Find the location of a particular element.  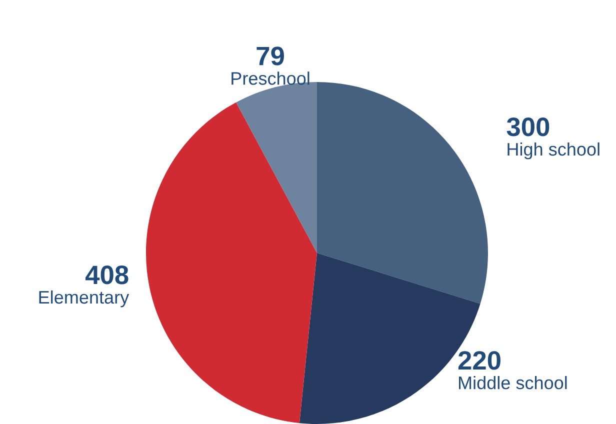

data-label: 408 is located at coordinates (106, 275).